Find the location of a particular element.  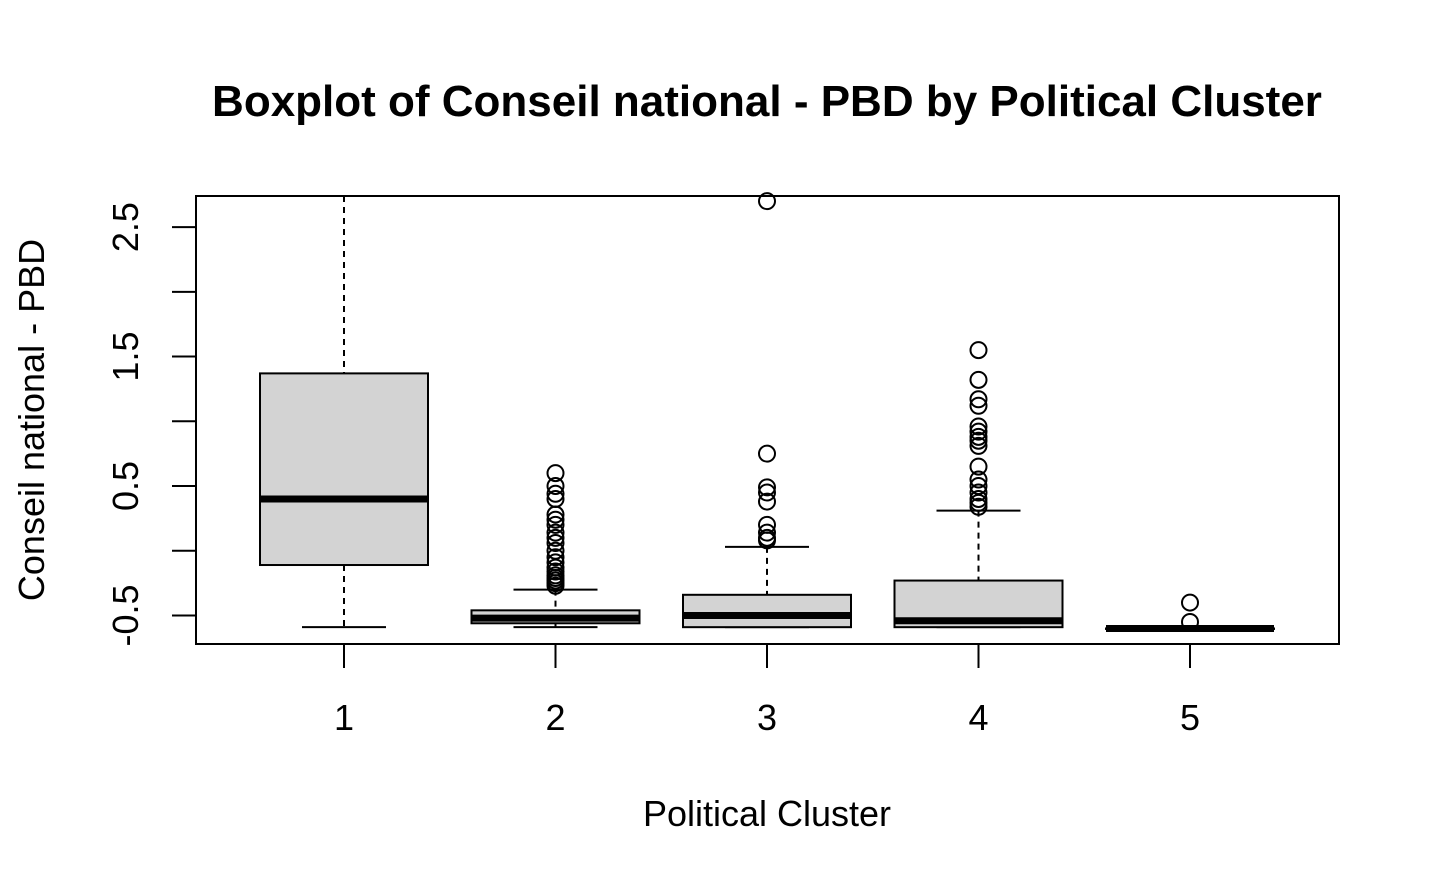

y-tick-label: 2.5 is located at coordinates (125, 227).